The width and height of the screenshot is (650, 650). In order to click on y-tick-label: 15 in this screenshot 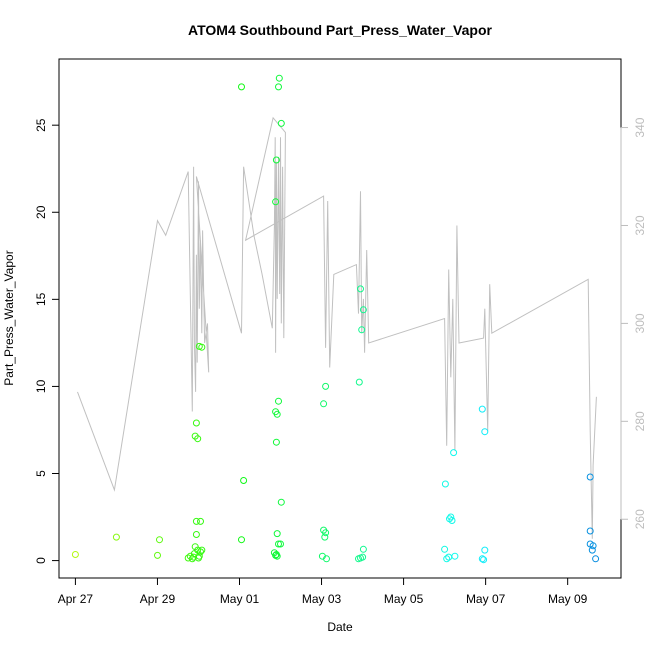, I will do `click(41, 299)`.